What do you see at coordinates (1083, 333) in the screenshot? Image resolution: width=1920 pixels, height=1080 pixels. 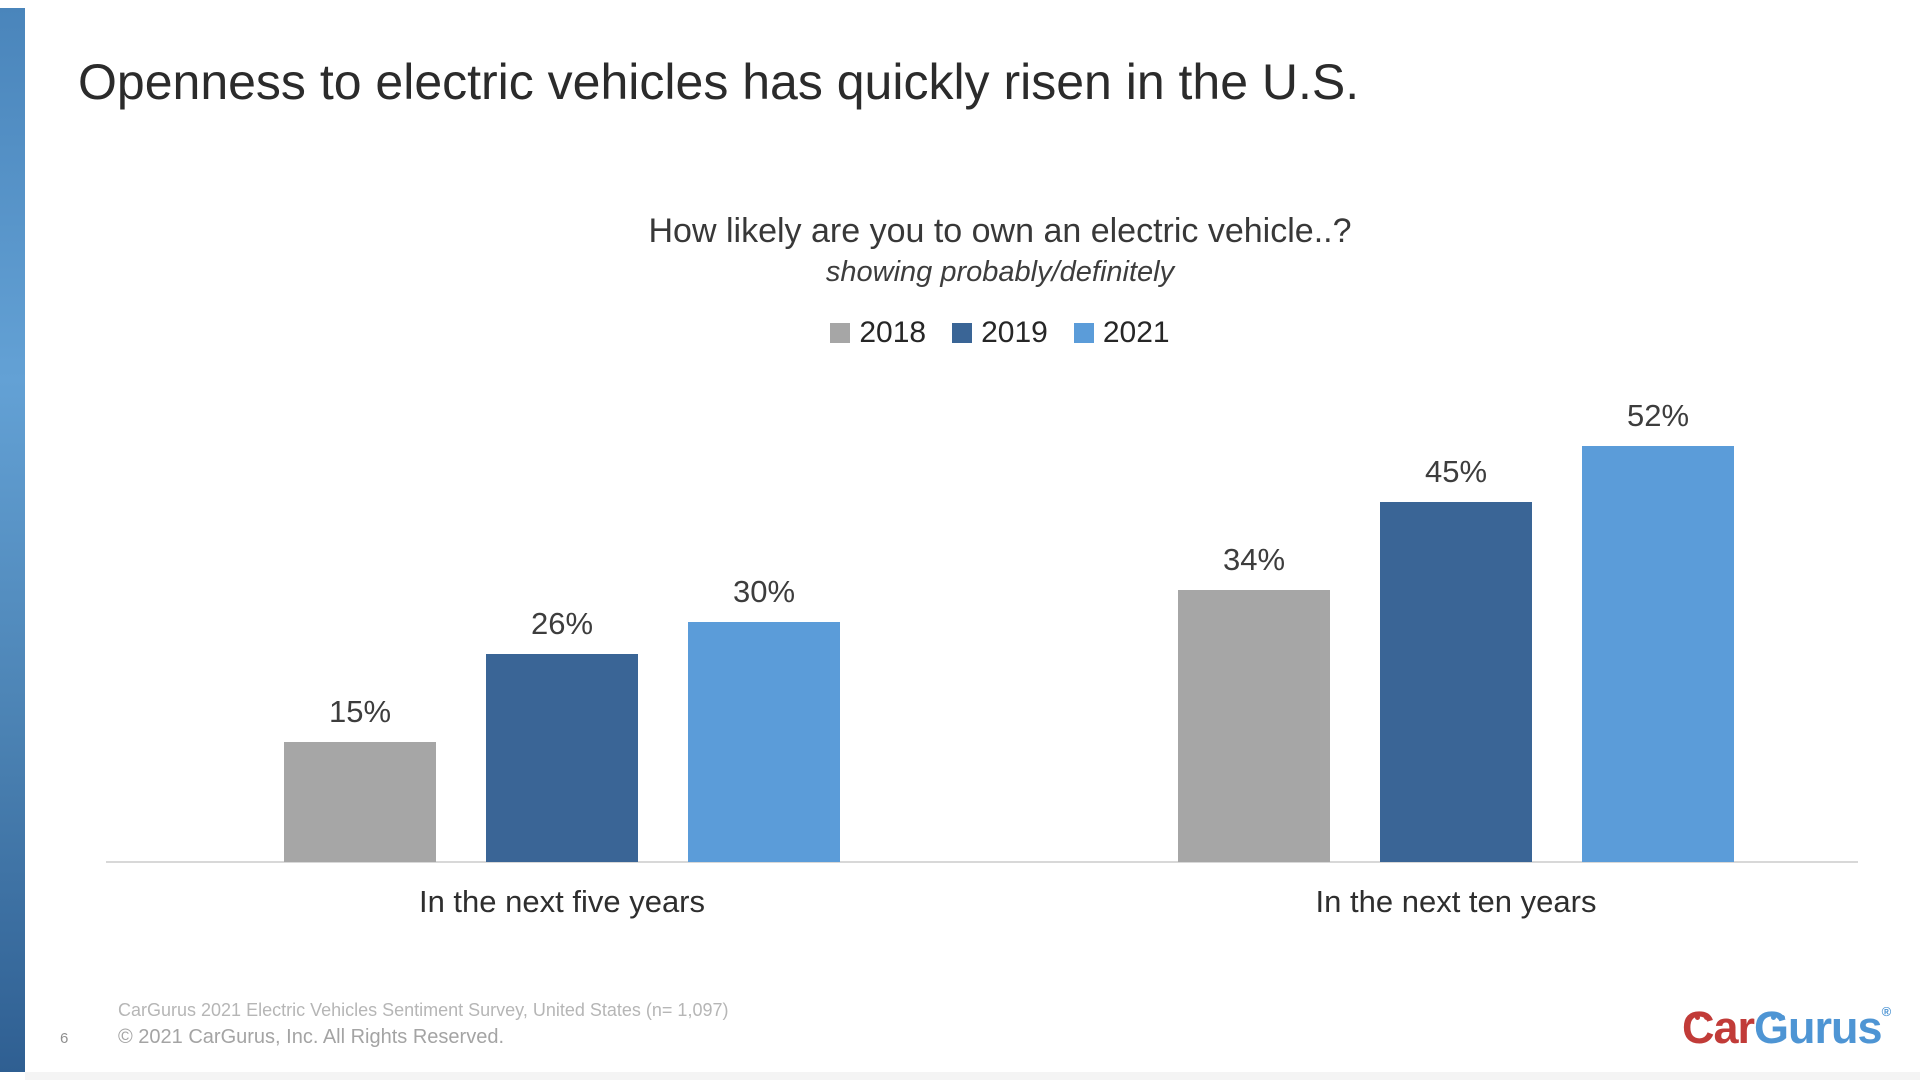 I see `legend-swatch-2021` at bounding box center [1083, 333].